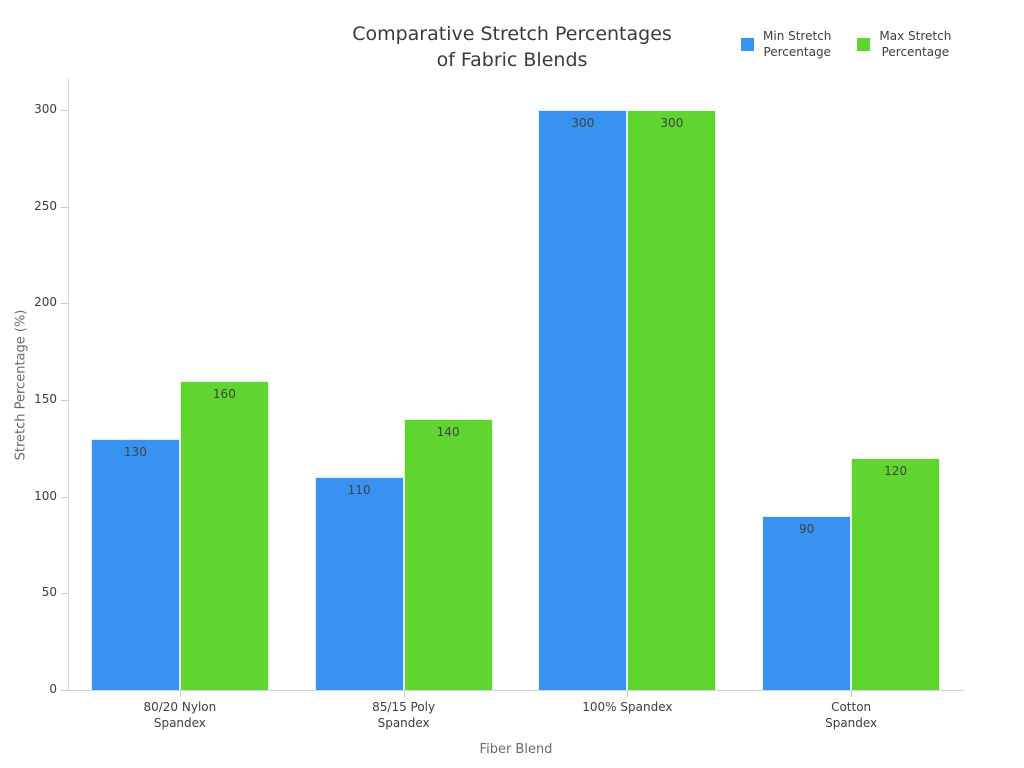 This screenshot has width=1024, height=768. Describe the element at coordinates (806, 529) in the screenshot. I see `bar-value-label: 90` at that location.